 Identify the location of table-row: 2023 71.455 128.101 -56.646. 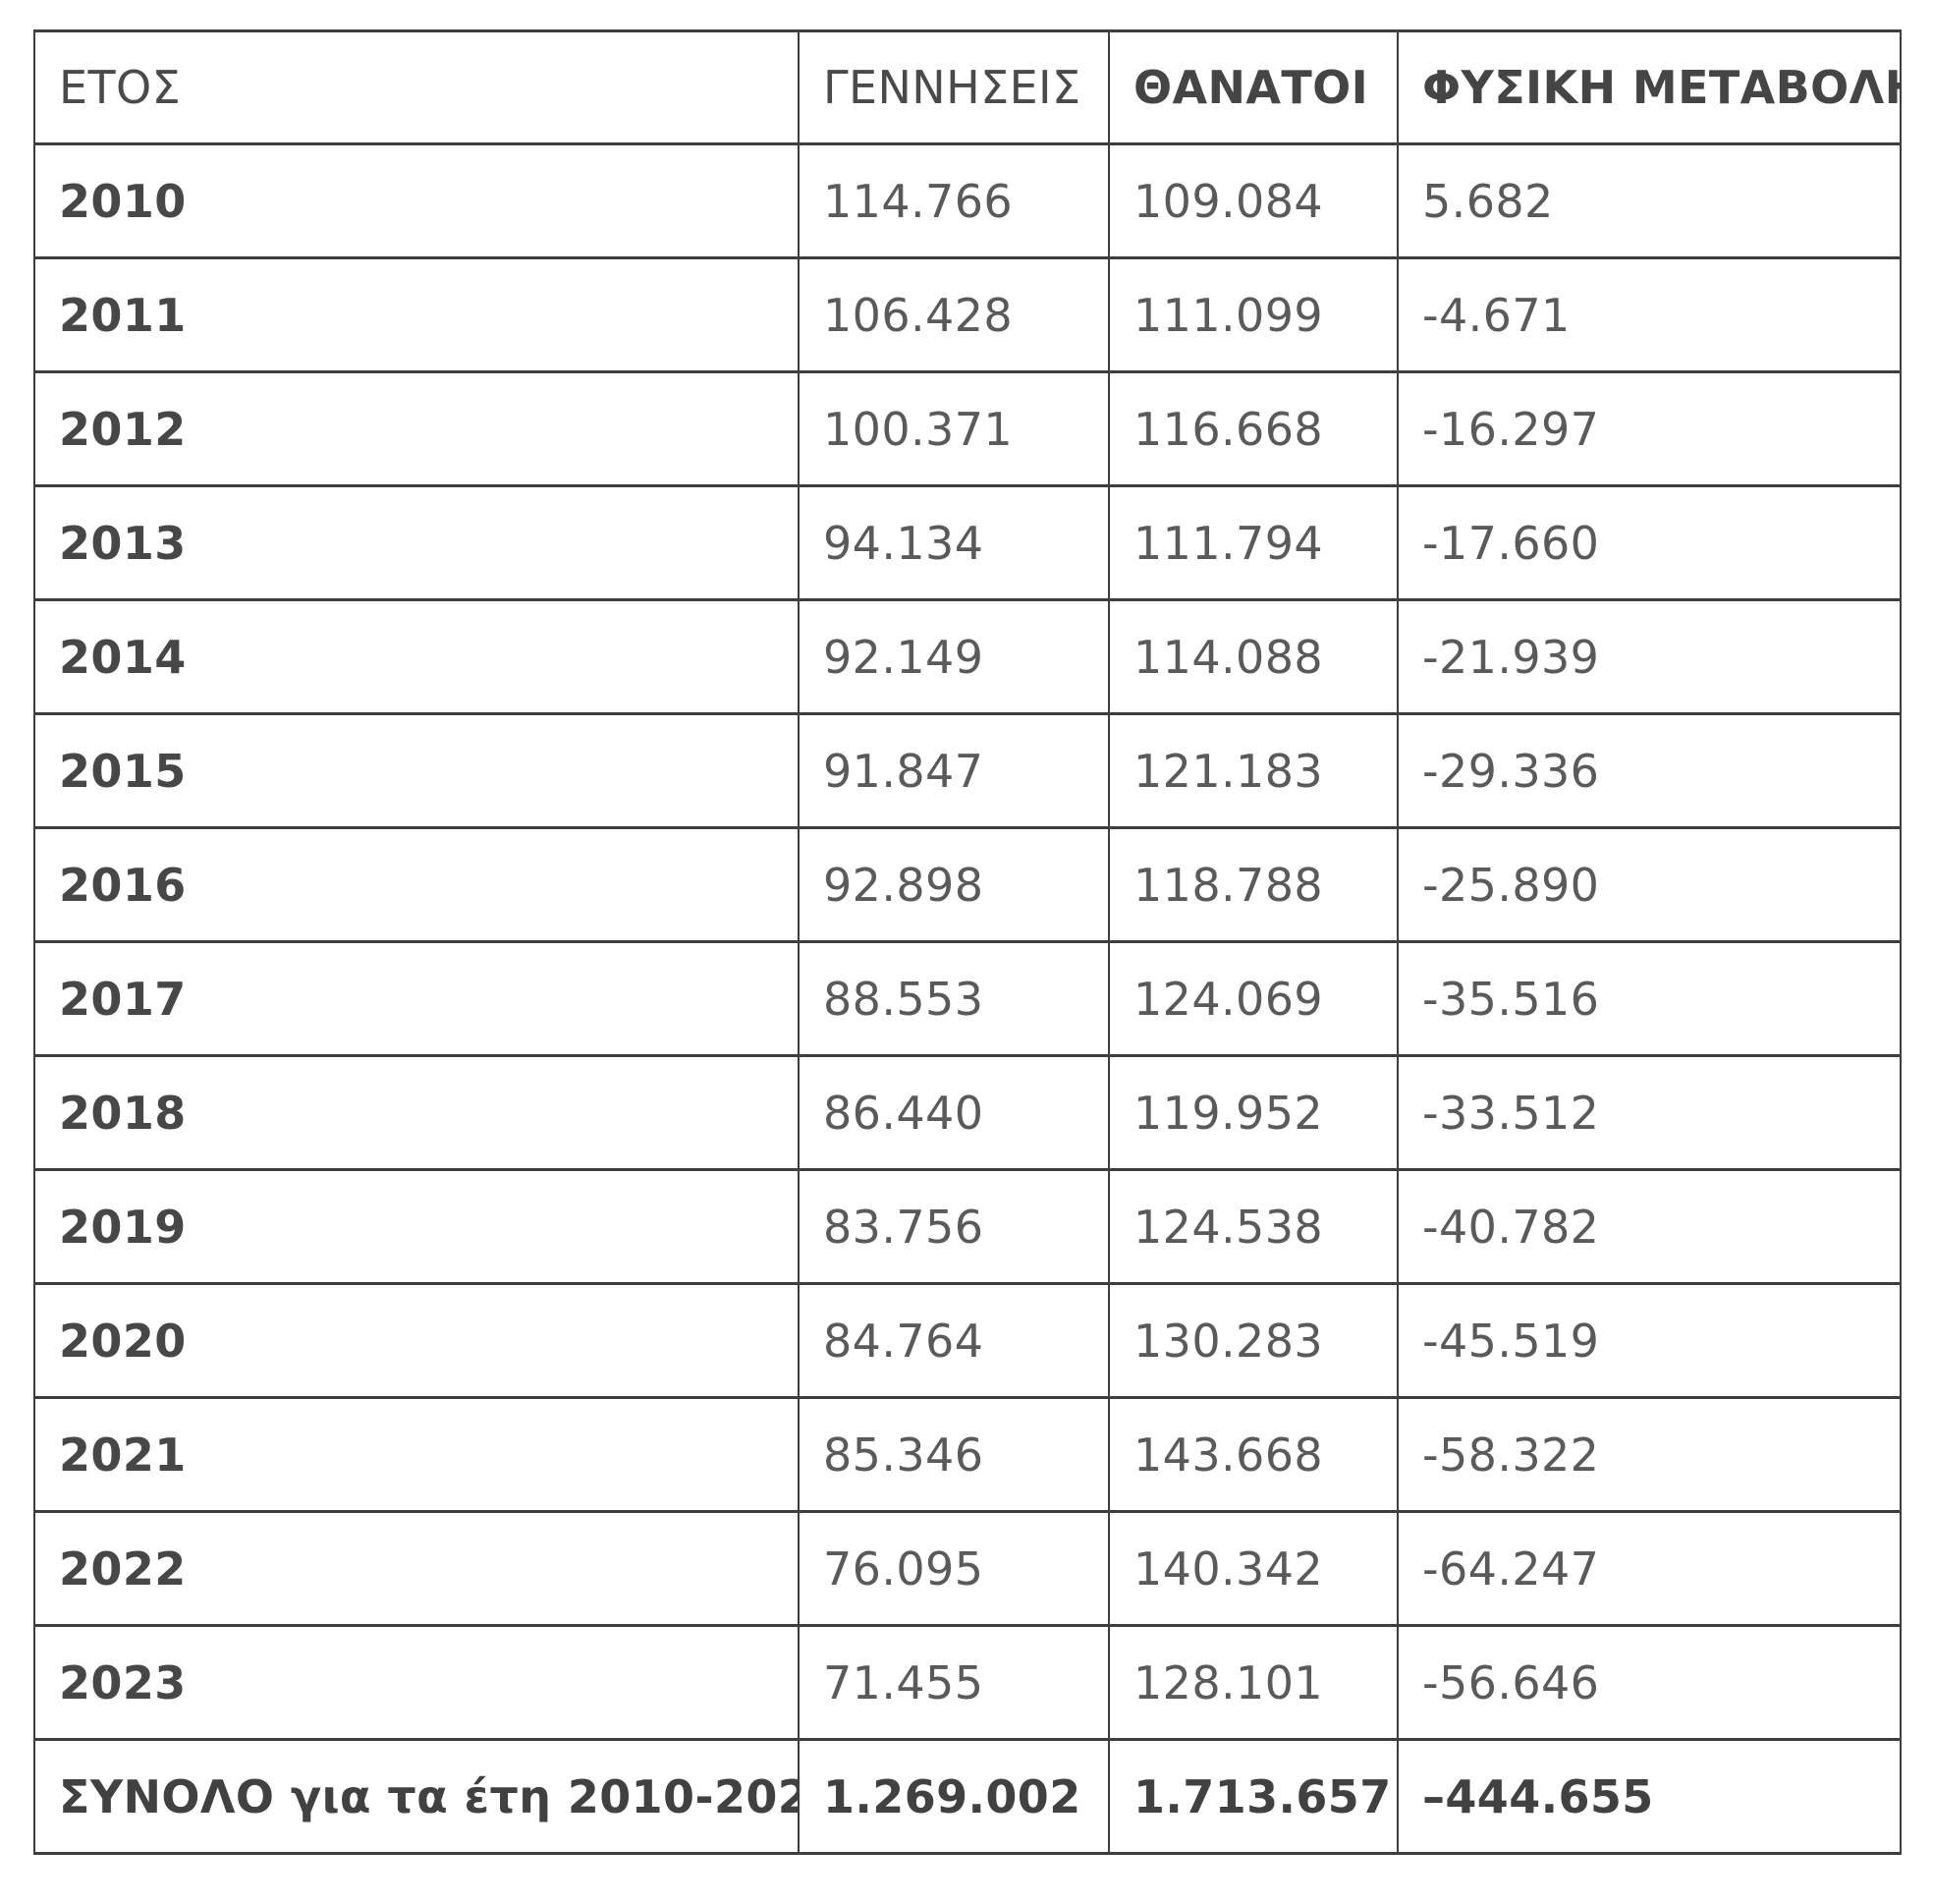
(967, 1682).